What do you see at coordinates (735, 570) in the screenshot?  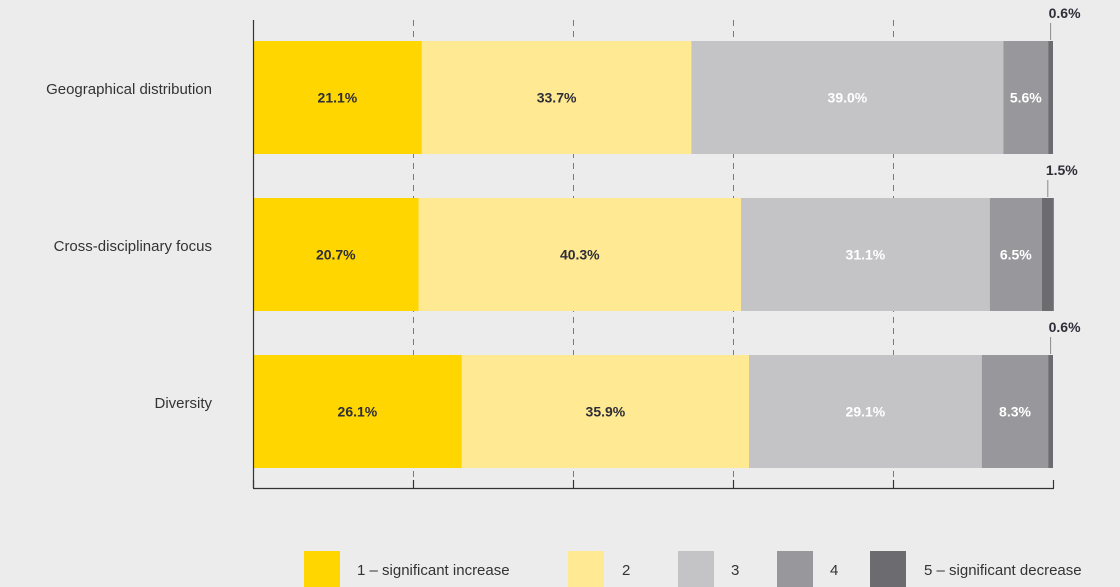 I see `legend-label: 3` at bounding box center [735, 570].